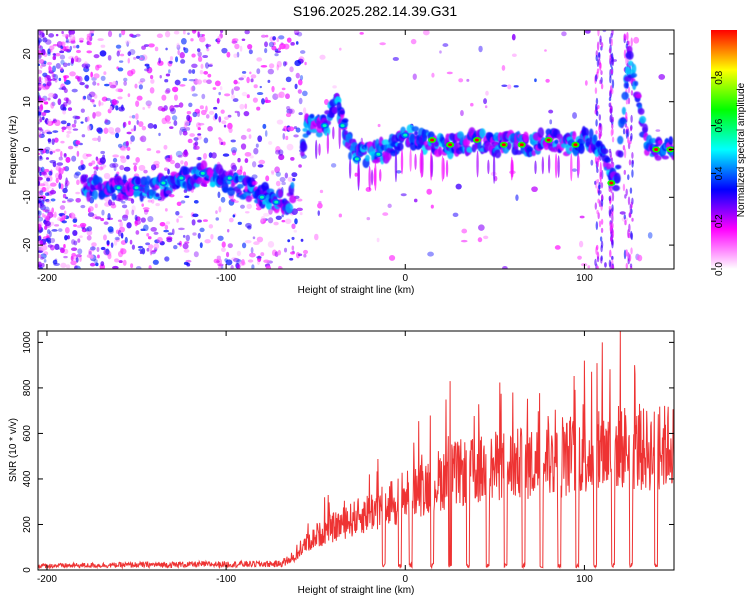 The image size is (750, 600). What do you see at coordinates (356, 290) in the screenshot?
I see `spectrogram-x-label: Height of straight line (km)` at bounding box center [356, 290].